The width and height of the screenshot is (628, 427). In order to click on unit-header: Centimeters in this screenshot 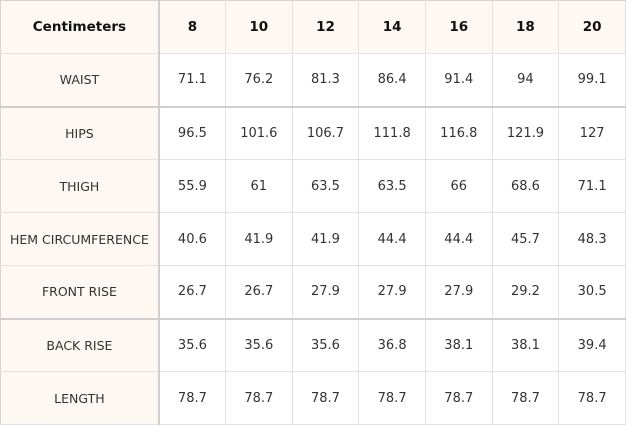, I will do `click(80, 27)`.